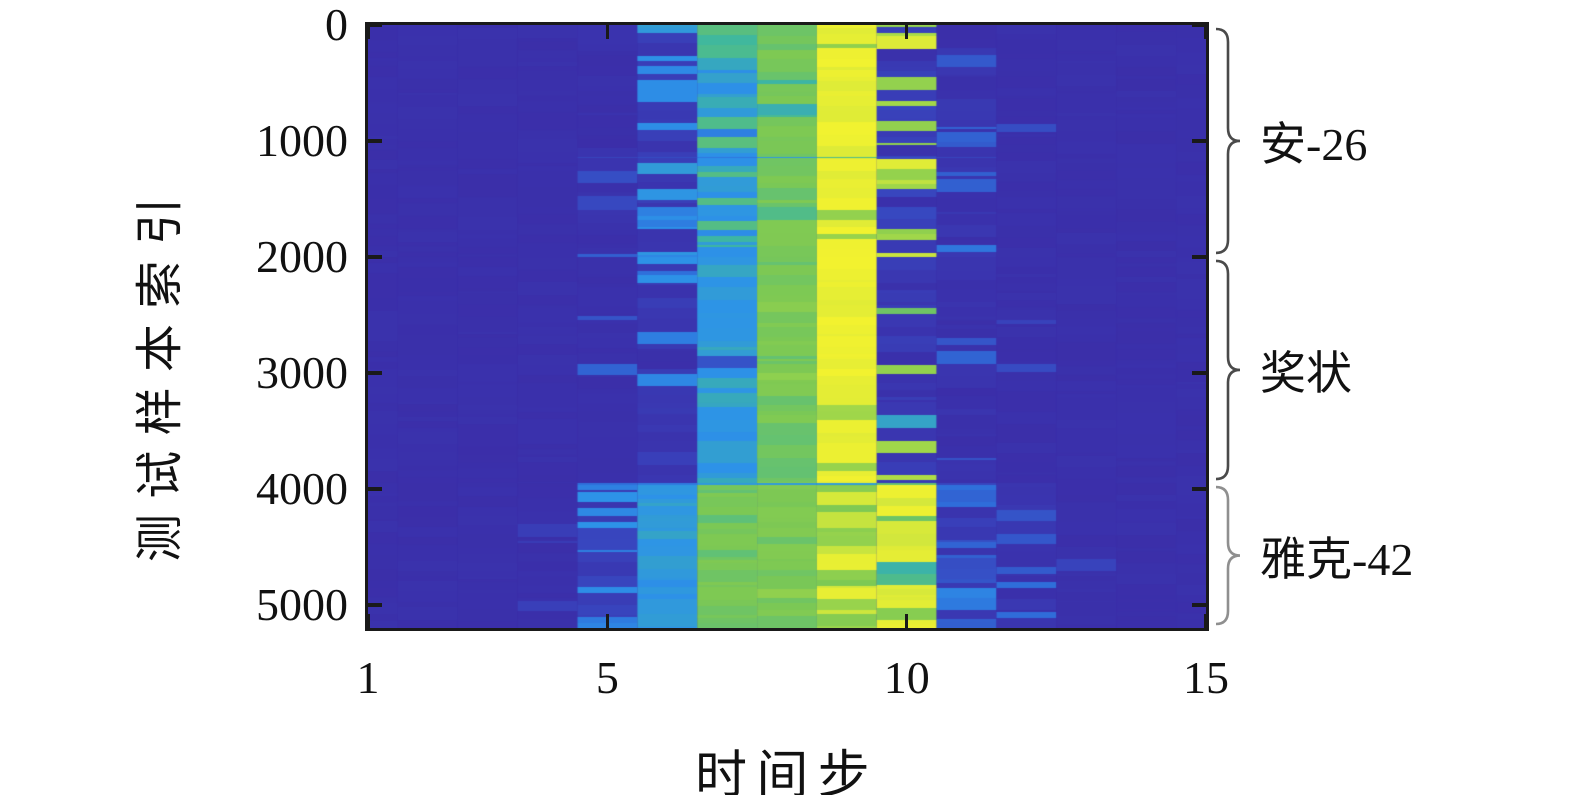 The image size is (1575, 795). Describe the element at coordinates (368, 677) in the screenshot. I see `x-tick-label: 1` at that location.